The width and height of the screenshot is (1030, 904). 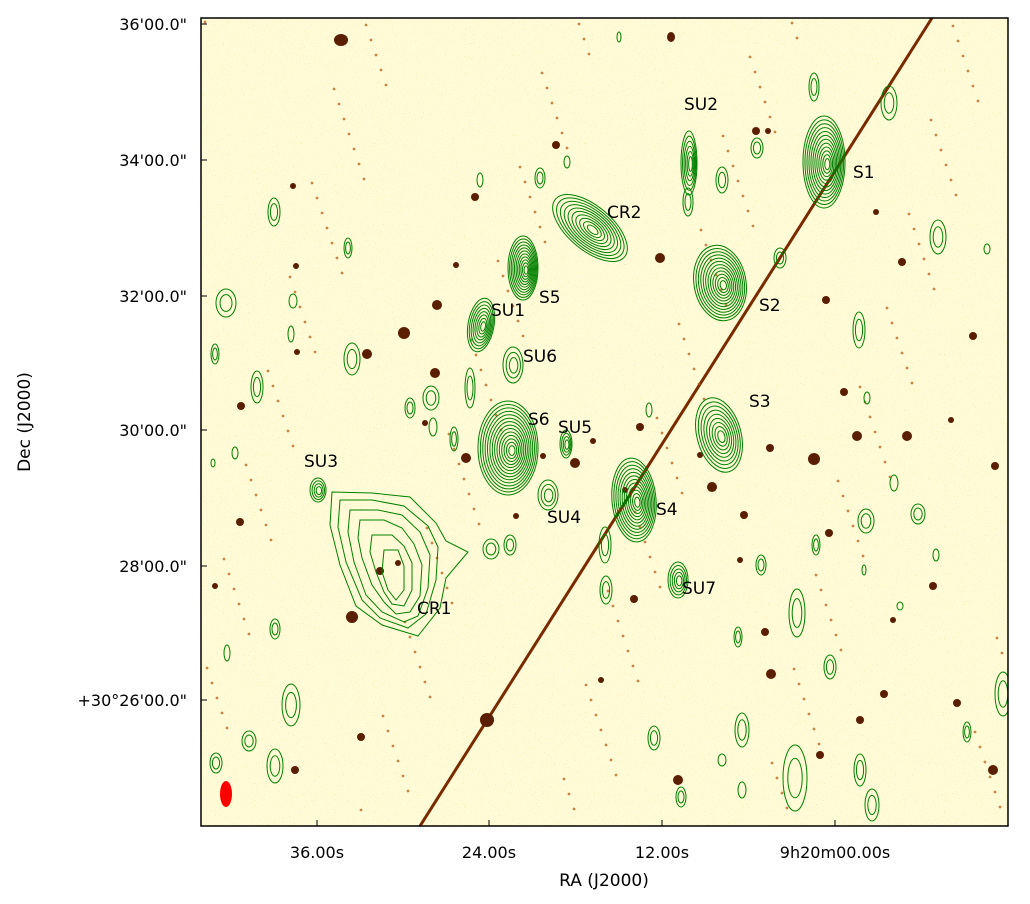 I want to click on contour-su2, so click(x=690, y=163).